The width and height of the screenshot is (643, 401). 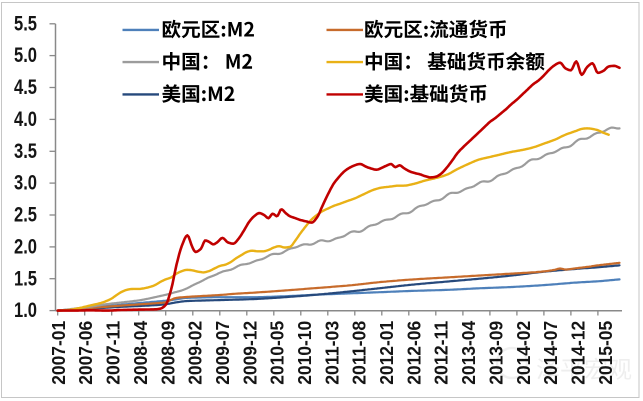 I want to click on svg-text: 2009-12, so click(x=250, y=353).